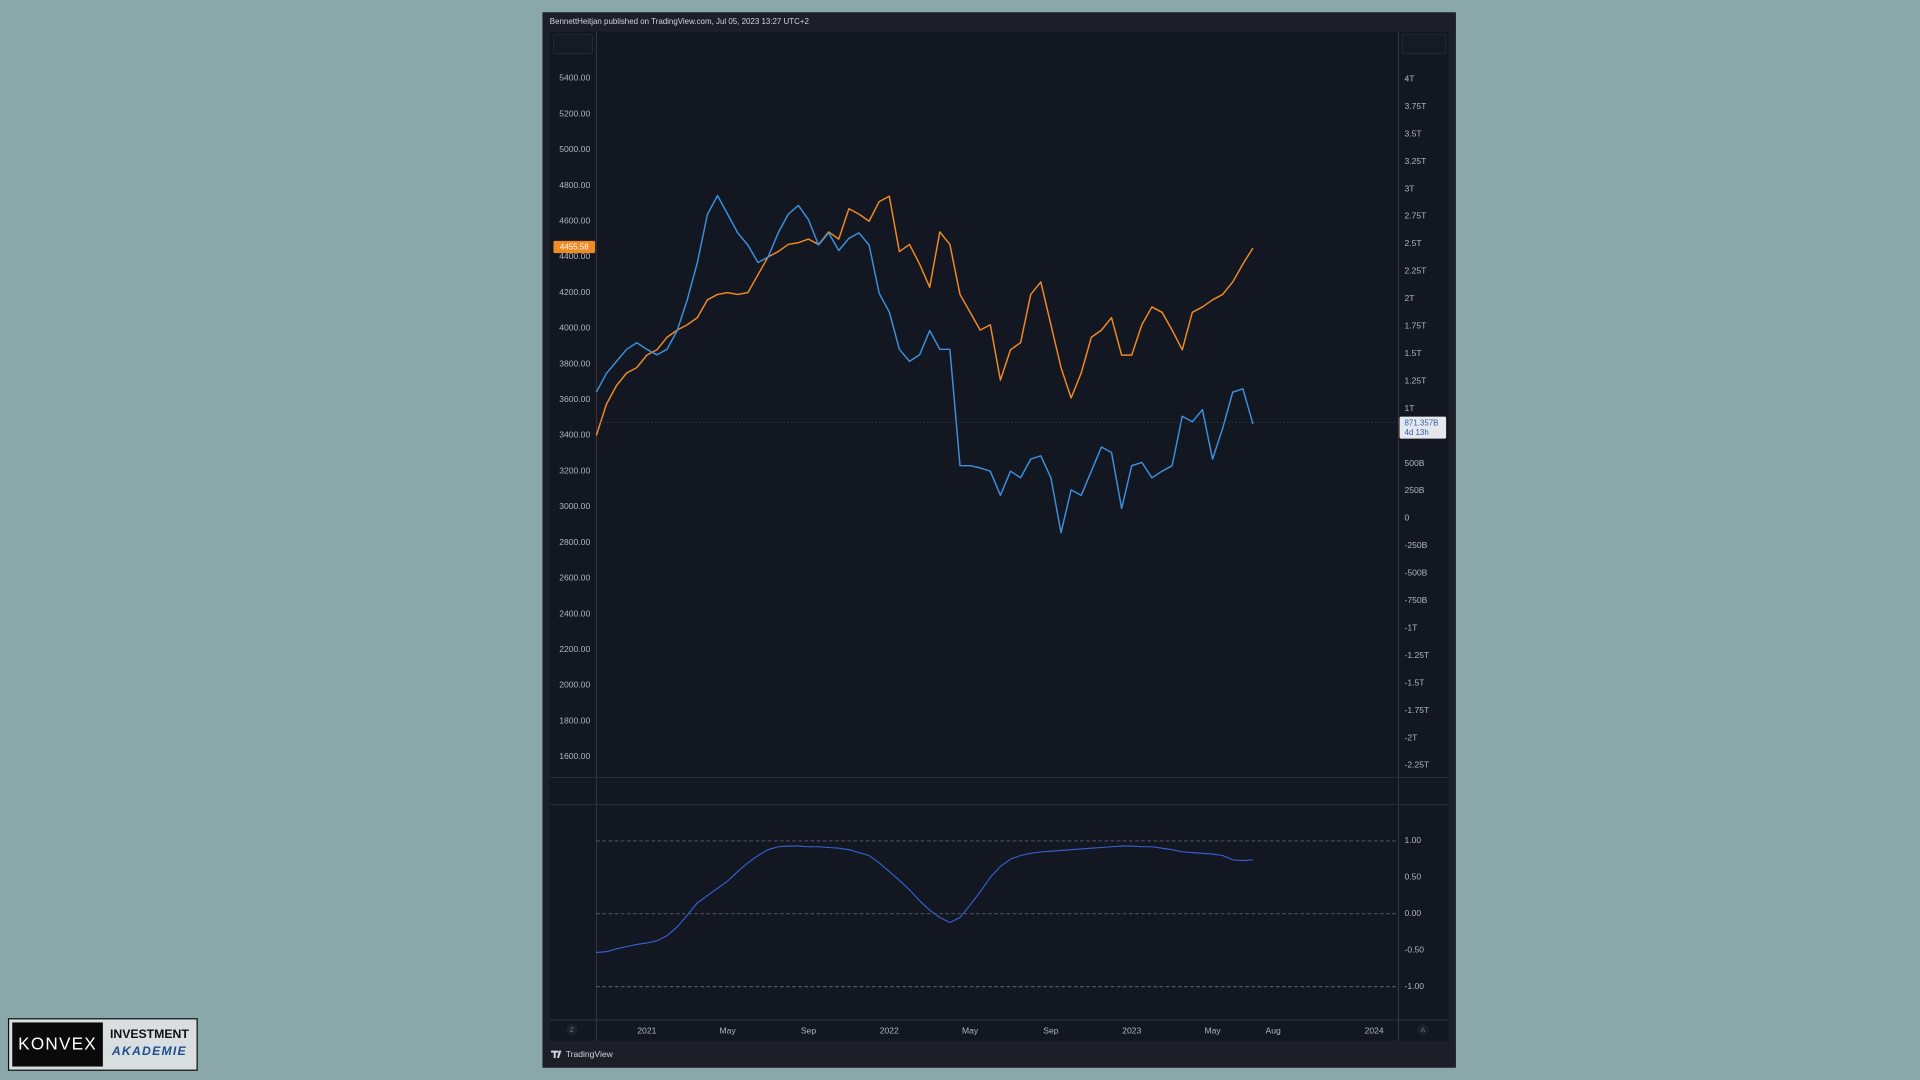 Image resolution: width=1920 pixels, height=1080 pixels. What do you see at coordinates (574, 113) in the screenshot?
I see `tick-label: 5200.00` at bounding box center [574, 113].